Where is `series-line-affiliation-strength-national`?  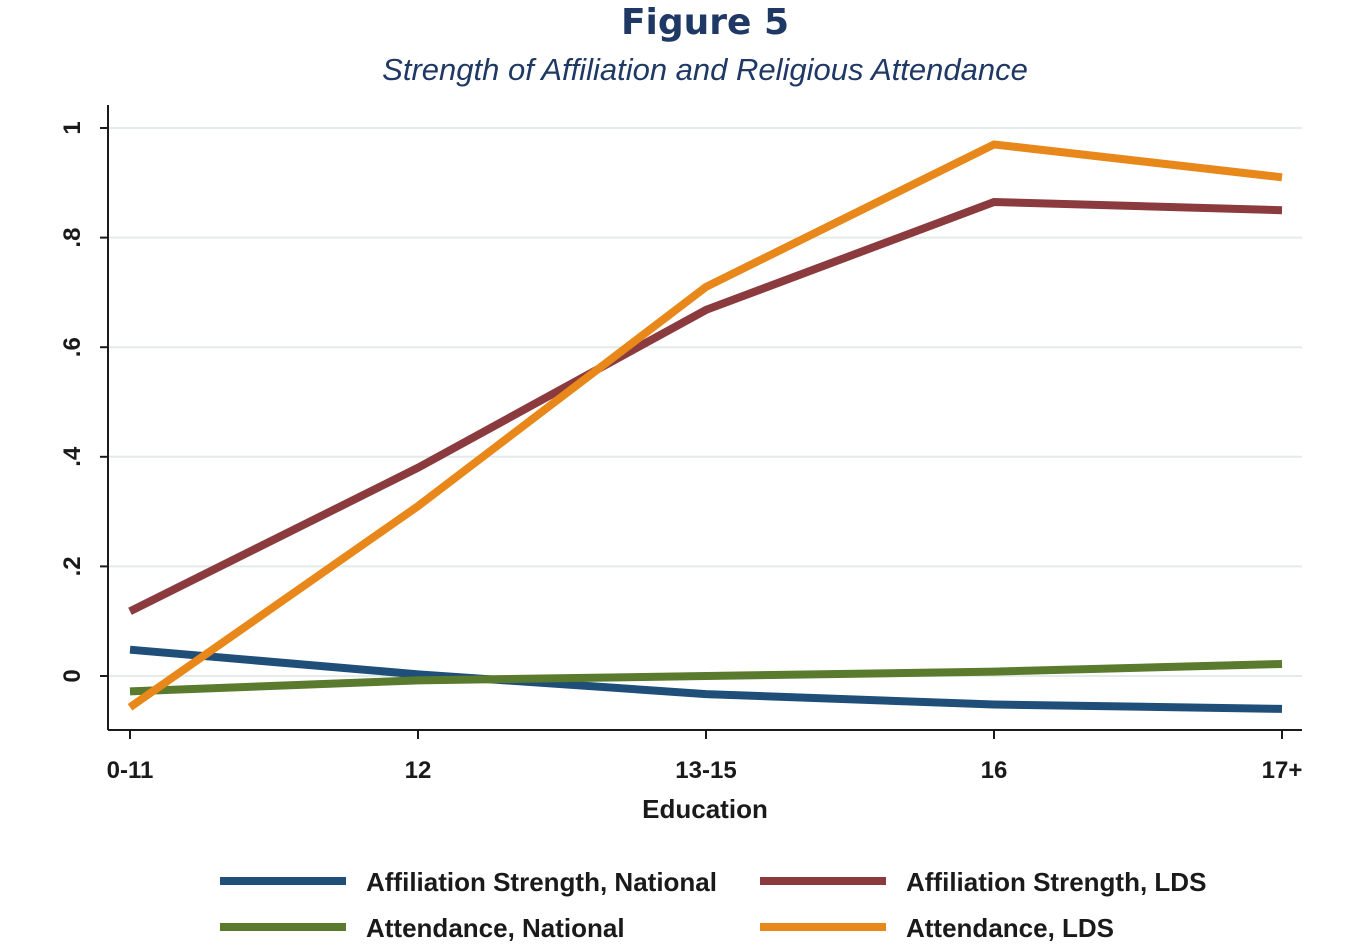
series-line-affiliation-strength-national is located at coordinates (706, 679).